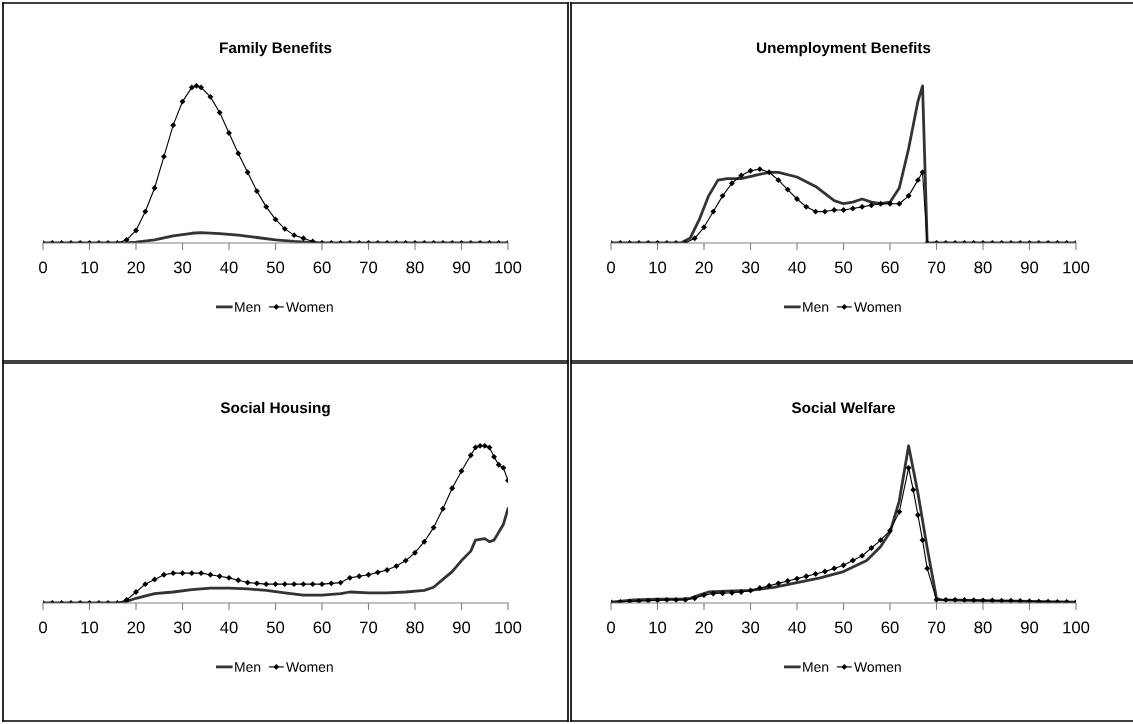 The height and width of the screenshot is (724, 1133). I want to click on chart-title: Family Benefits, so click(276, 49).